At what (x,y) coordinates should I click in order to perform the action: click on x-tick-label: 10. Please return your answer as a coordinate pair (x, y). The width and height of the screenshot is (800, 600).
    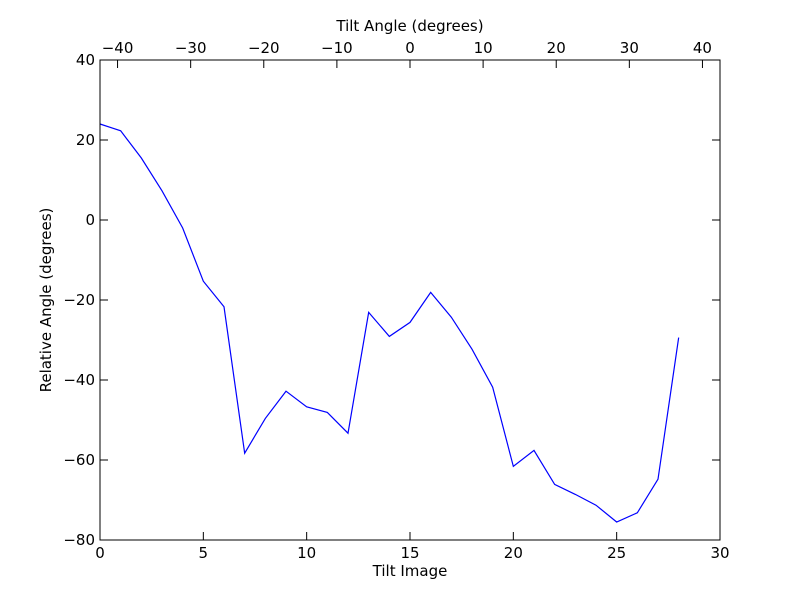
    Looking at the image, I should click on (306, 553).